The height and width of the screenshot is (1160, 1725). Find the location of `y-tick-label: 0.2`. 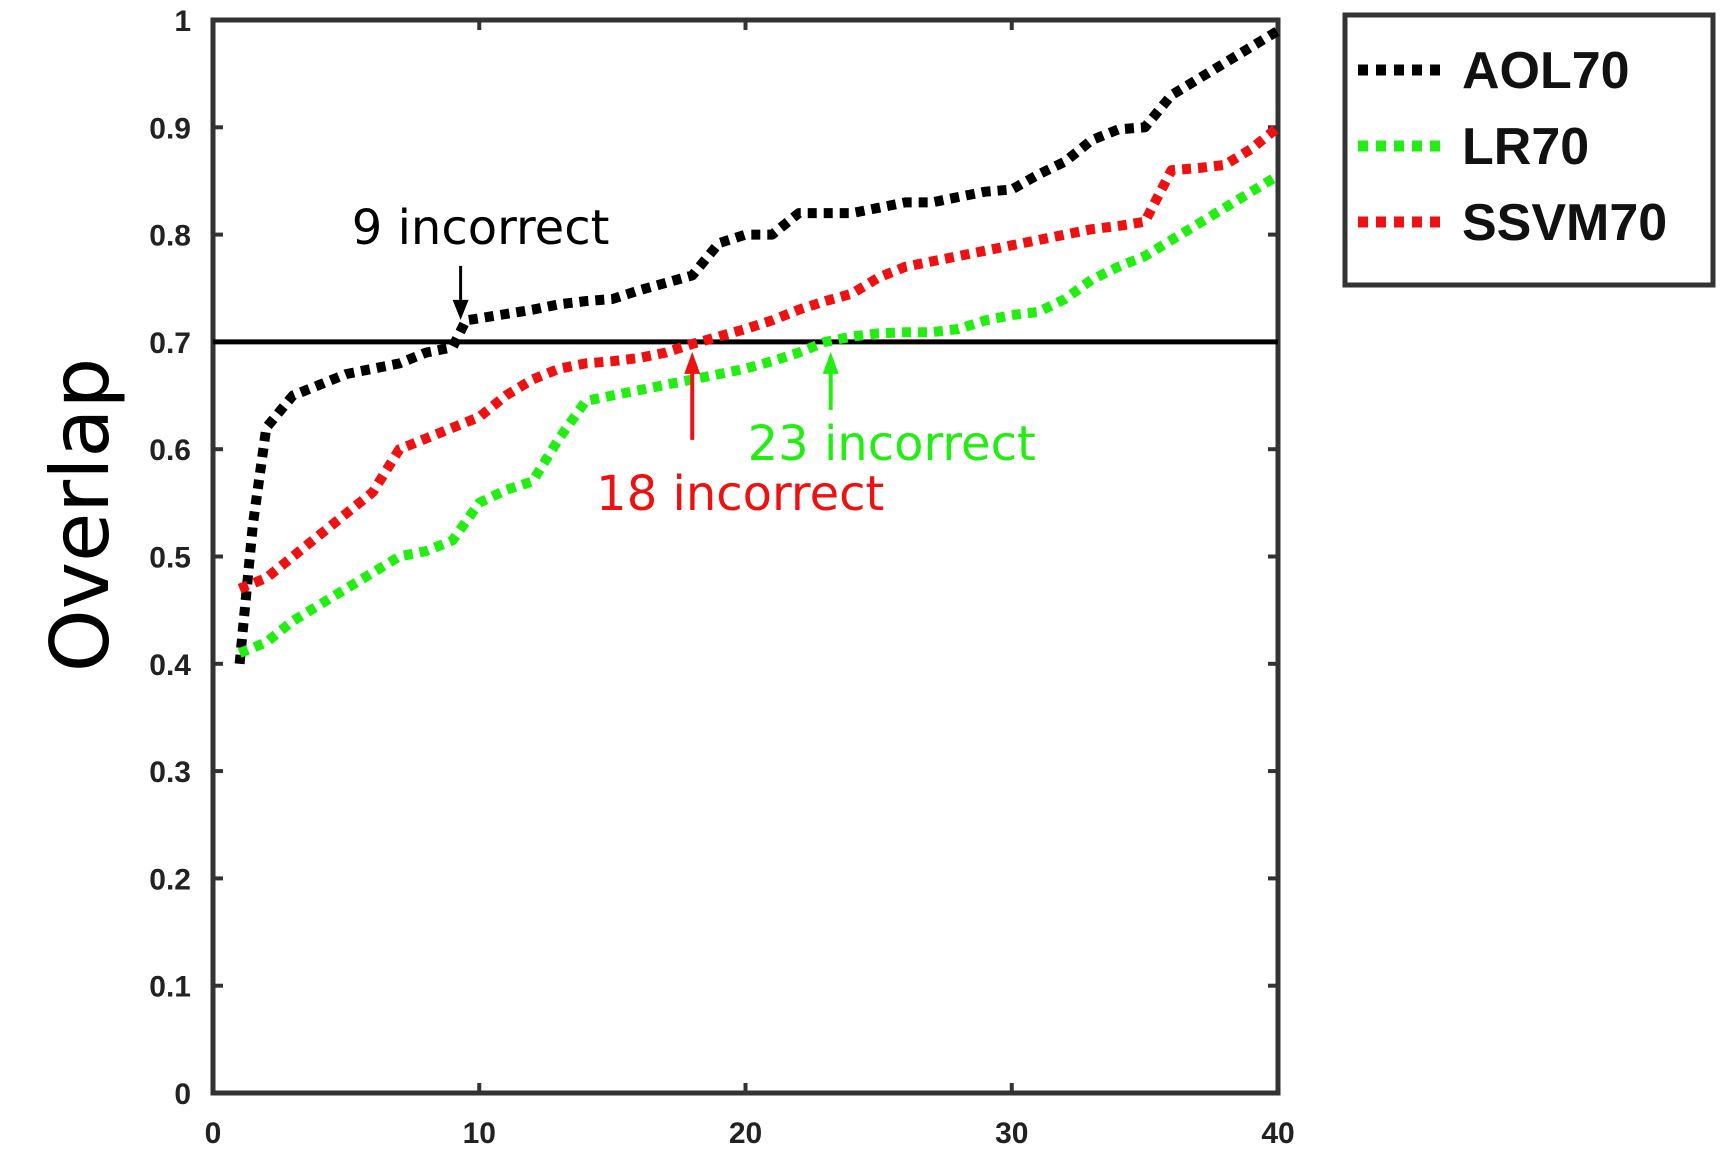

y-tick-label: 0.2 is located at coordinates (170, 879).